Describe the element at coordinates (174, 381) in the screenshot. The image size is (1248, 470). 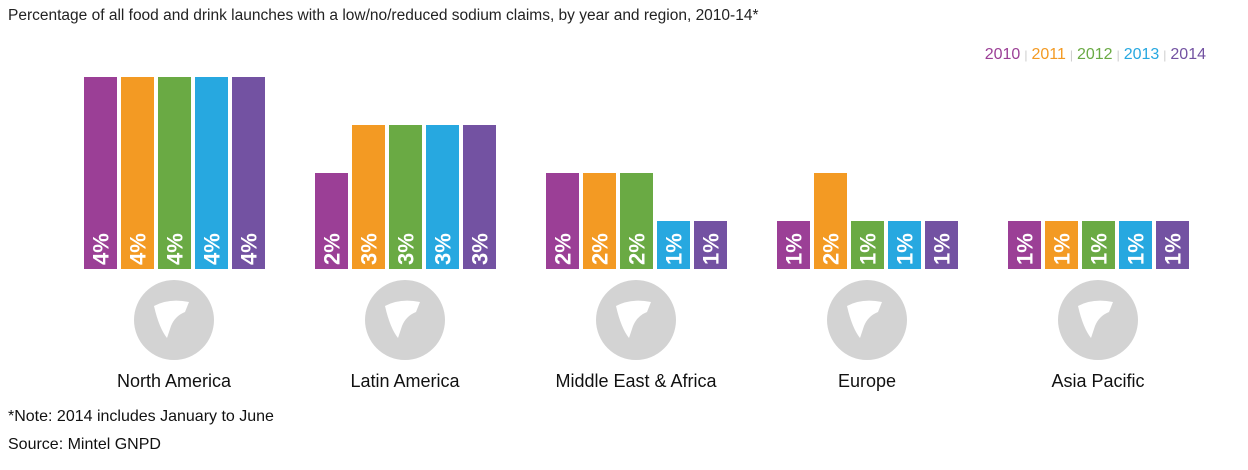
I see `category-label: North America` at that location.